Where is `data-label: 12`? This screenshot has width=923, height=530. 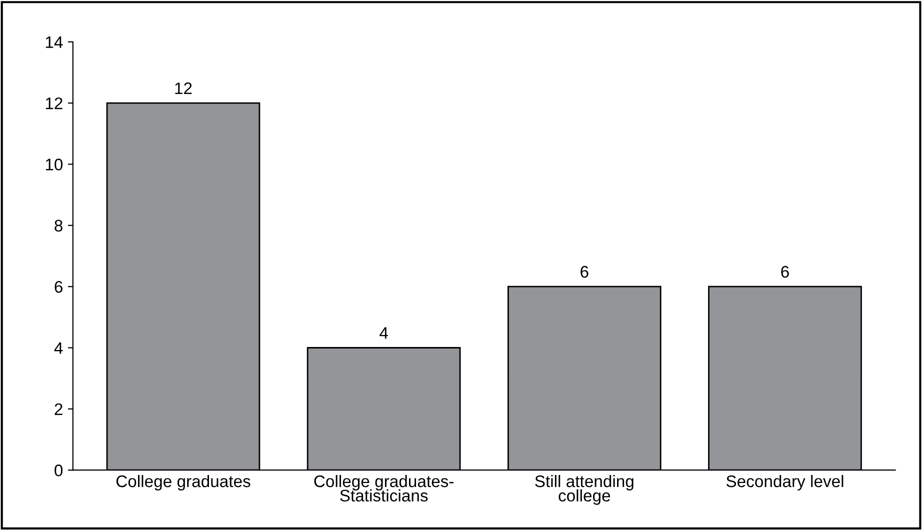
data-label: 12 is located at coordinates (183, 88).